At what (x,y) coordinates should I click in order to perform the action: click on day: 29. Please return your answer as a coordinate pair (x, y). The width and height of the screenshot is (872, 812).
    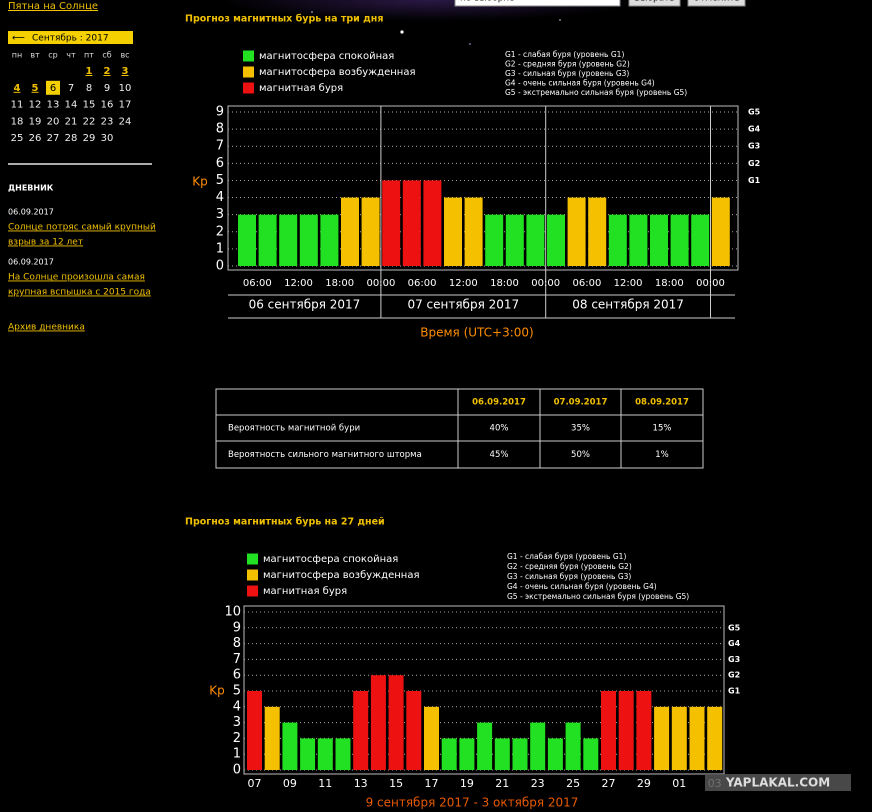
    Looking at the image, I should click on (89, 138).